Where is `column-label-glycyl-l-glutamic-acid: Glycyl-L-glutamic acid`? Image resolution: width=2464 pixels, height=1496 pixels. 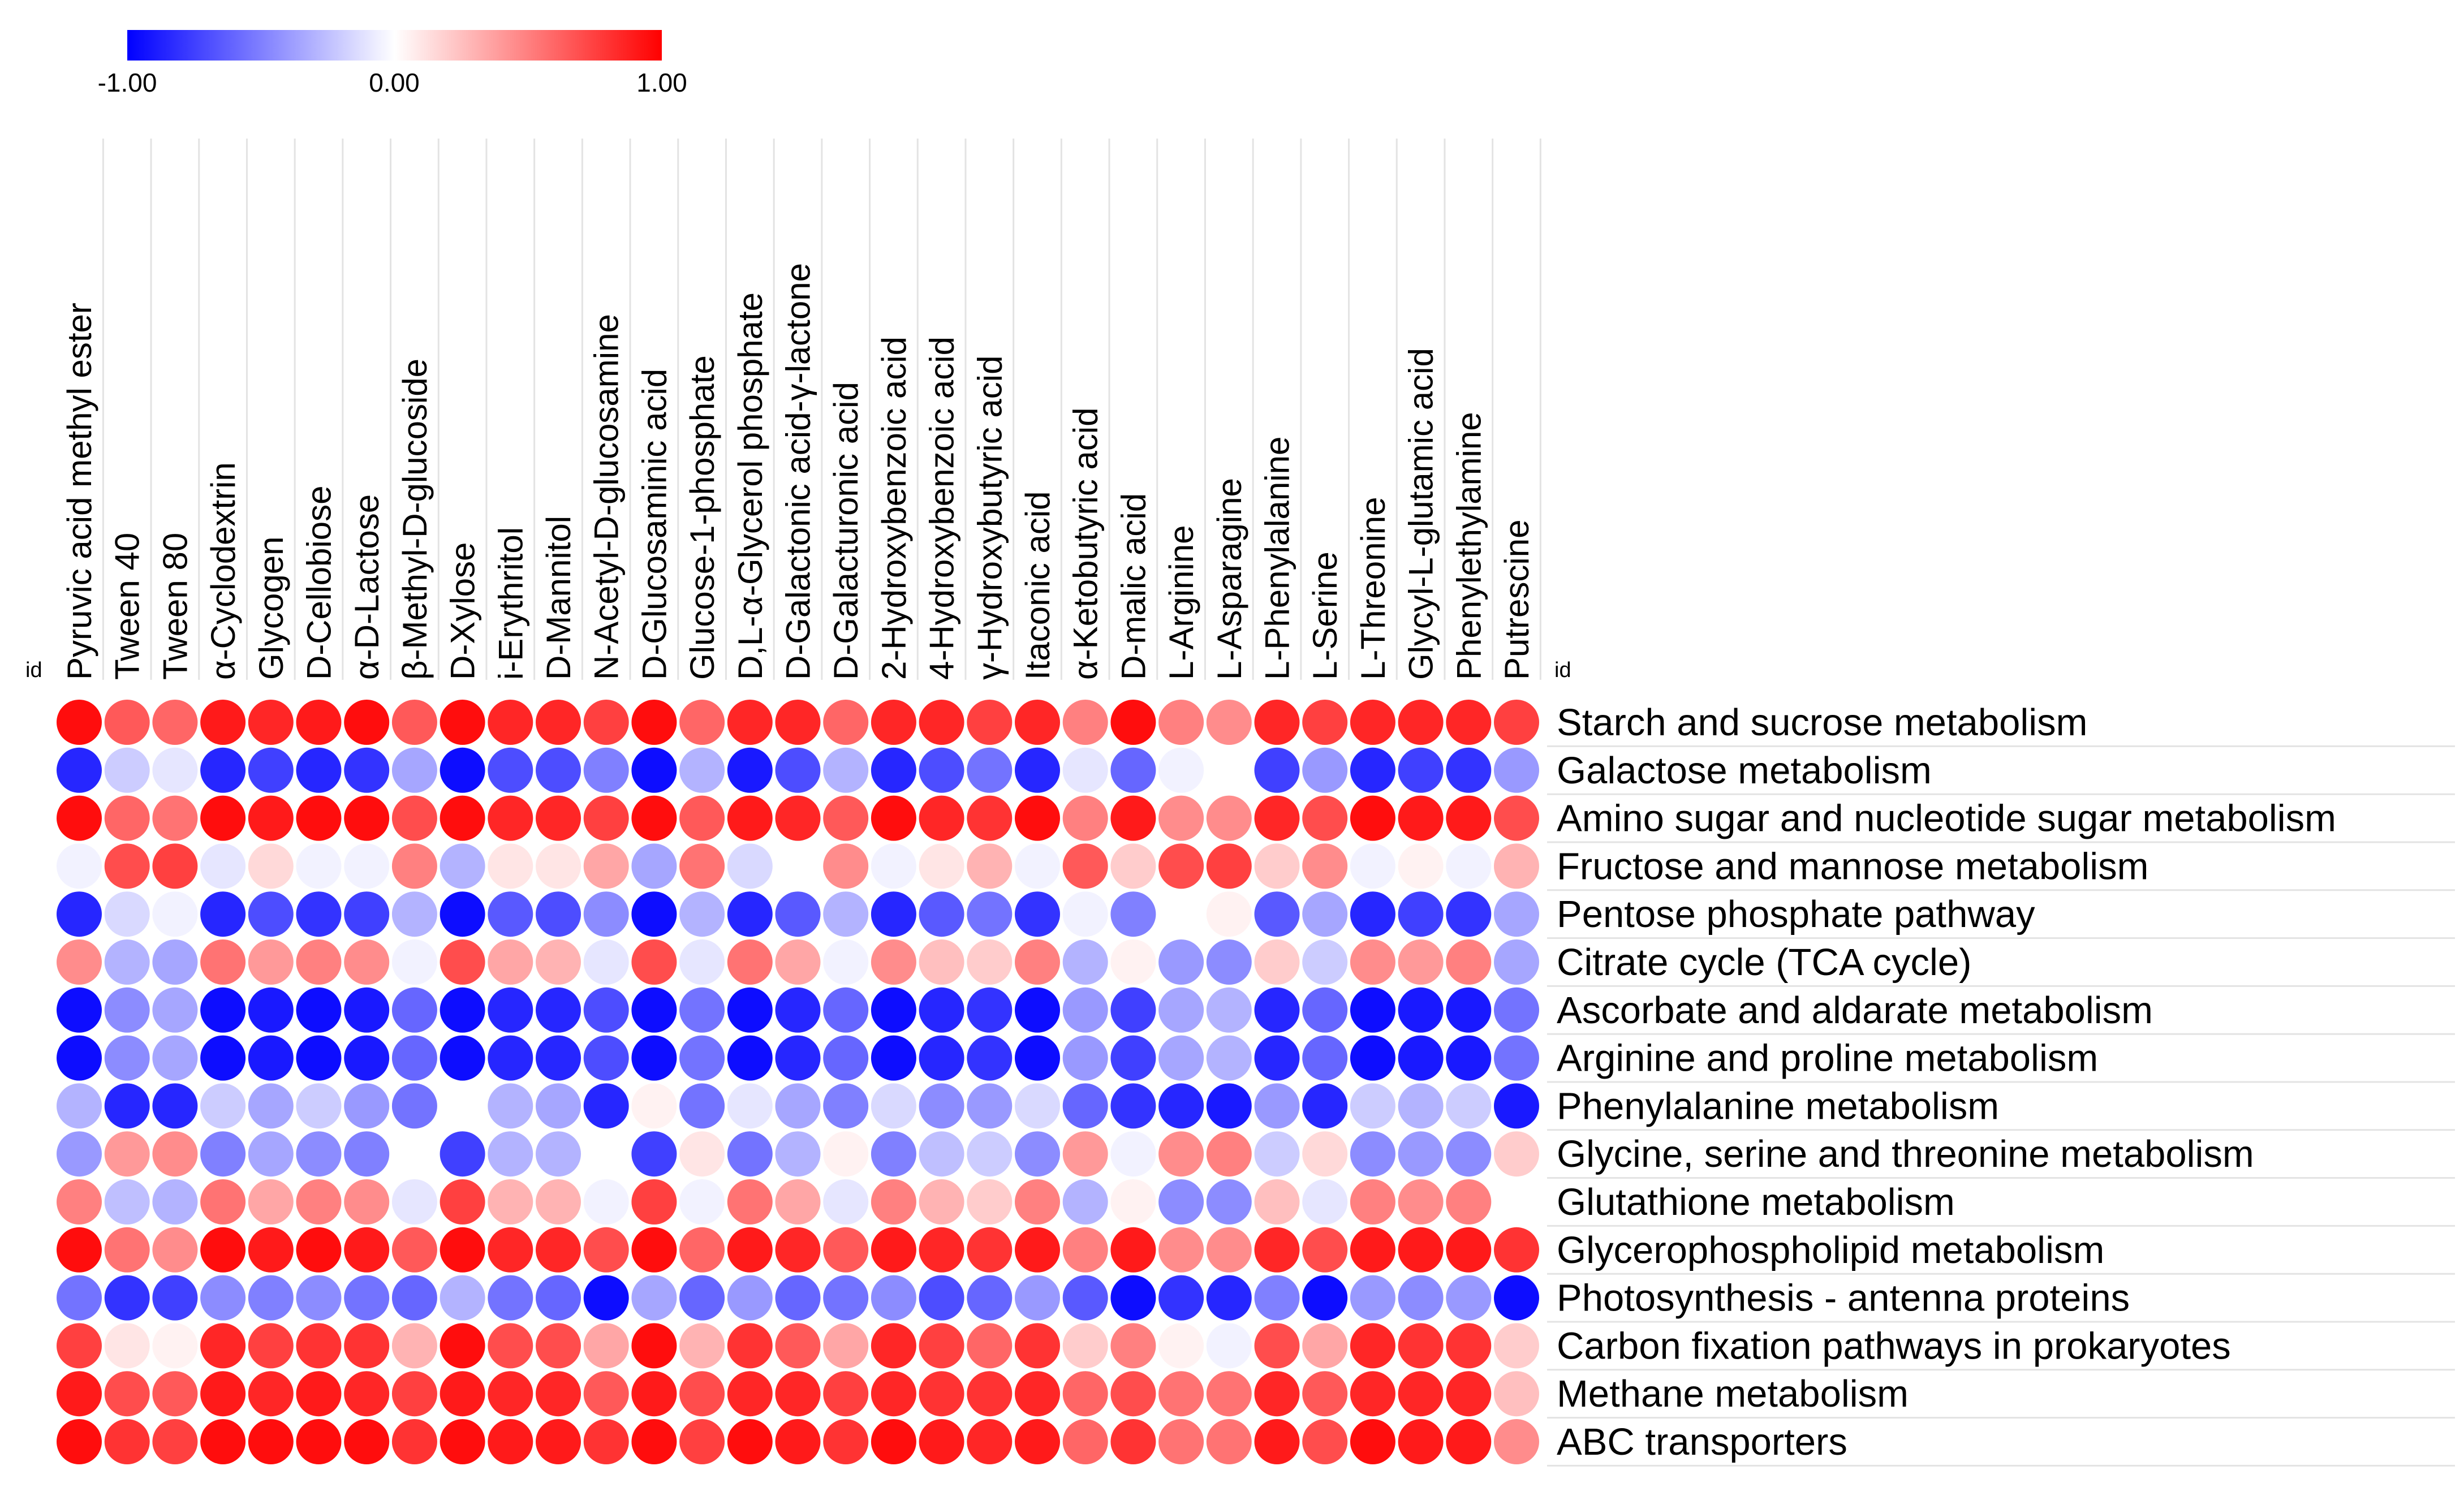 column-label-glycyl-l-glutamic-acid: Glycyl-L-glutamic acid is located at coordinates (1421, 514).